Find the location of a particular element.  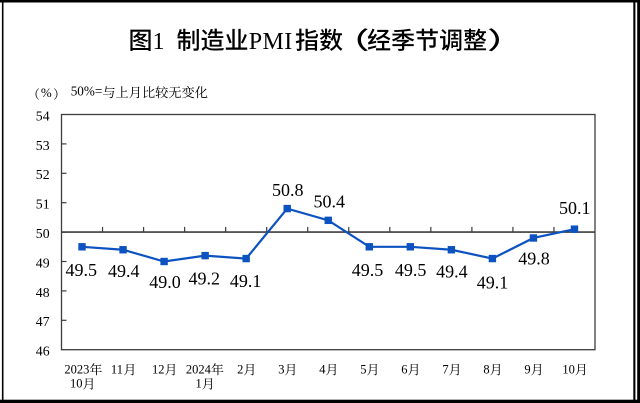

svg-text: 9 is located at coordinates (527, 369).